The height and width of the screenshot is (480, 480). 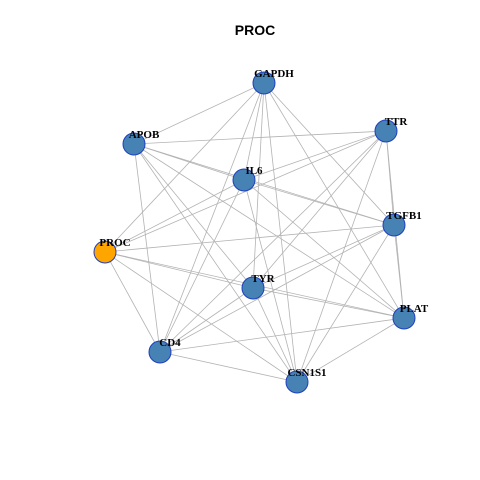 I want to click on node-label: CD4, so click(x=170, y=343).